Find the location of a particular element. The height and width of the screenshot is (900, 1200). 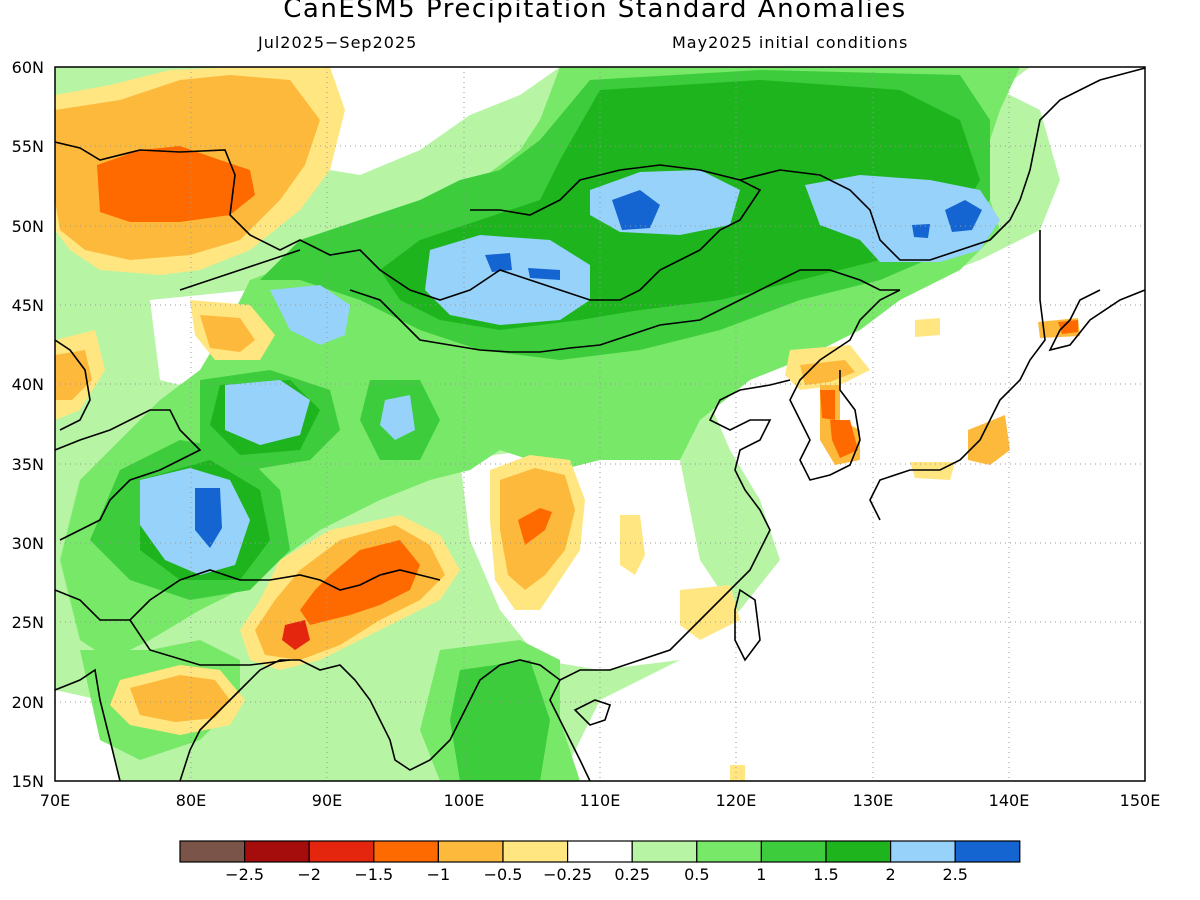

initial-conditions: May2025 initial conditions is located at coordinates (790, 42).